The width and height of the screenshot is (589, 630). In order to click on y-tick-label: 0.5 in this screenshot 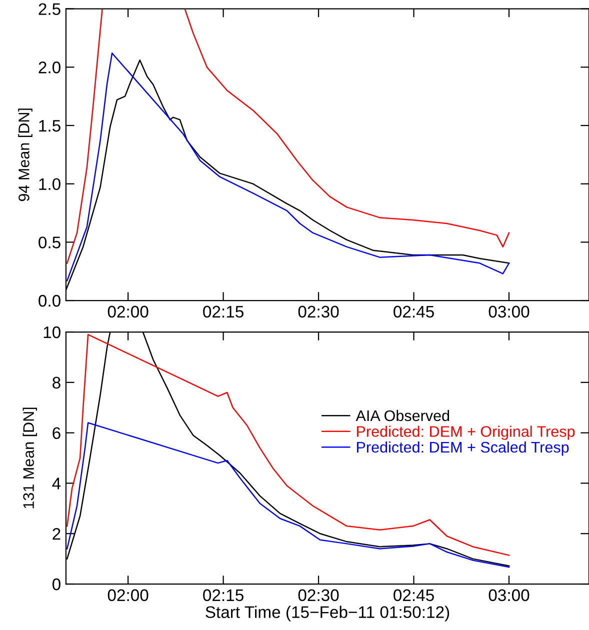, I will do `click(49, 242)`.